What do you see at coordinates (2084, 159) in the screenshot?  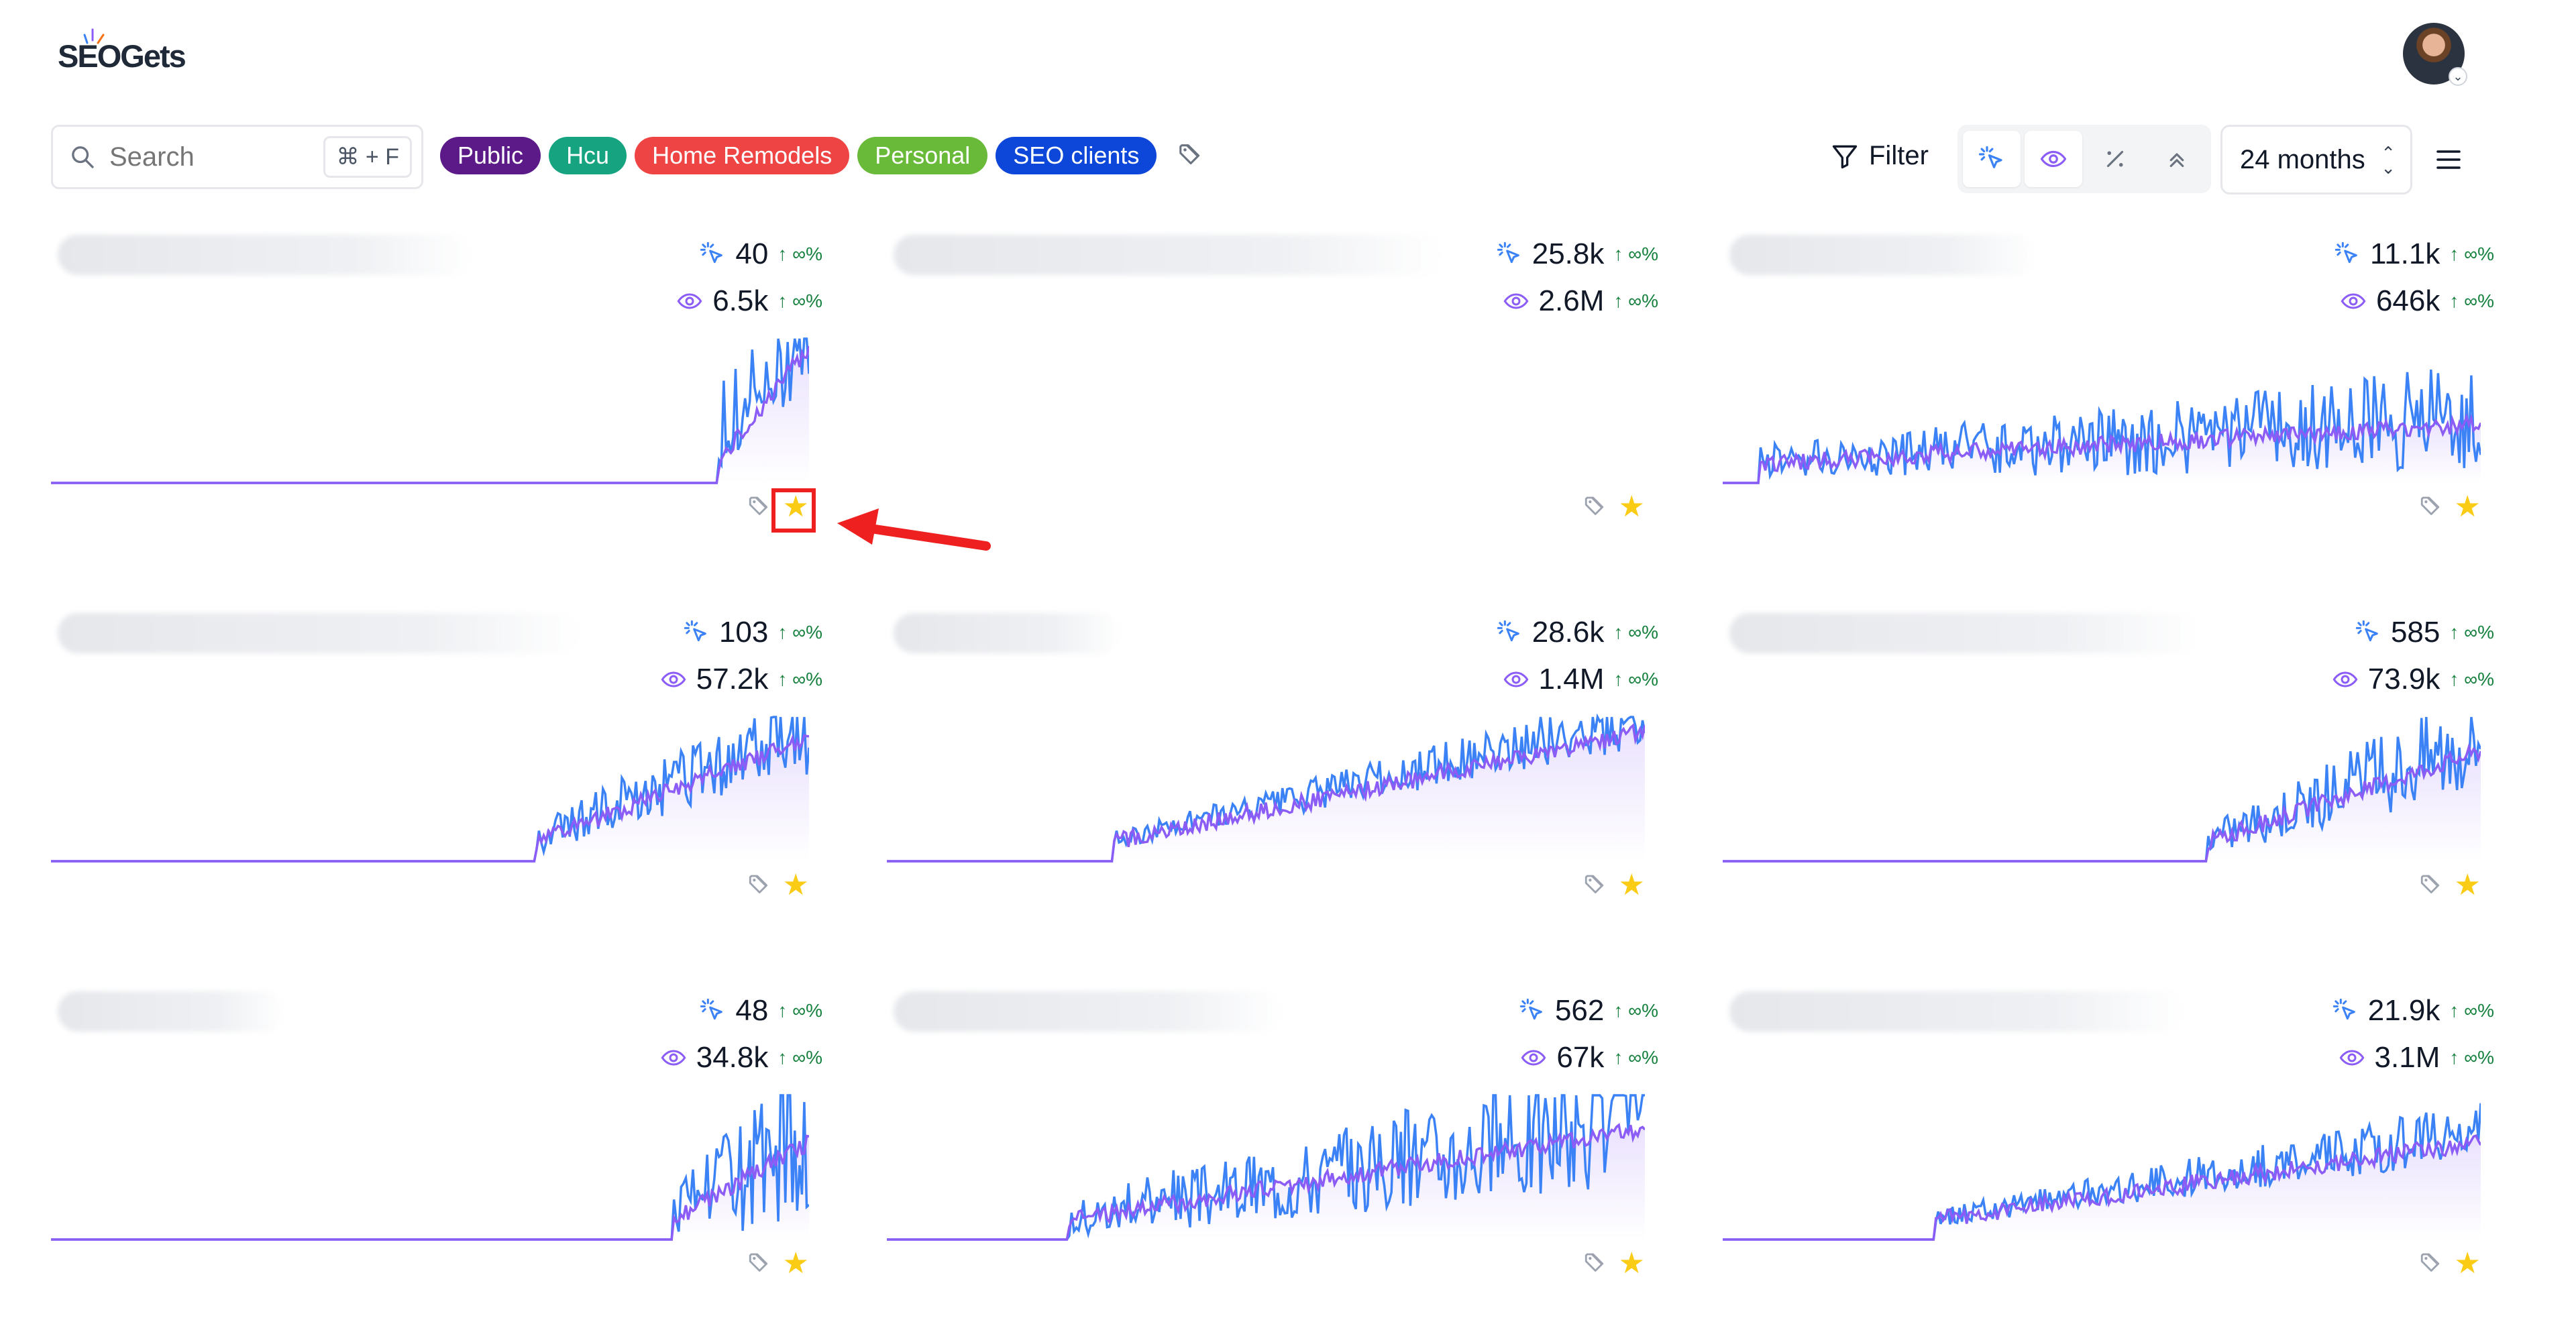 I see `metric-toggle-group` at bounding box center [2084, 159].